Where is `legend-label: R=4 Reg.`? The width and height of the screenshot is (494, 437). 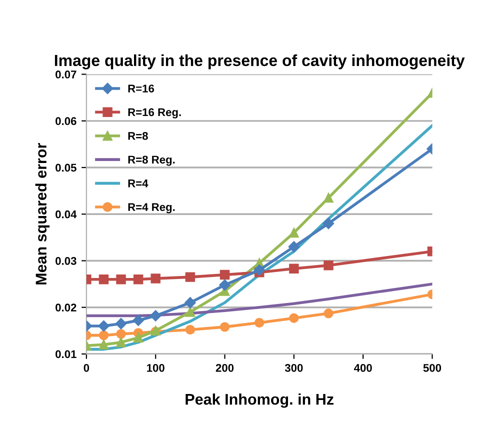 legend-label: R=4 Reg. is located at coordinates (151, 208).